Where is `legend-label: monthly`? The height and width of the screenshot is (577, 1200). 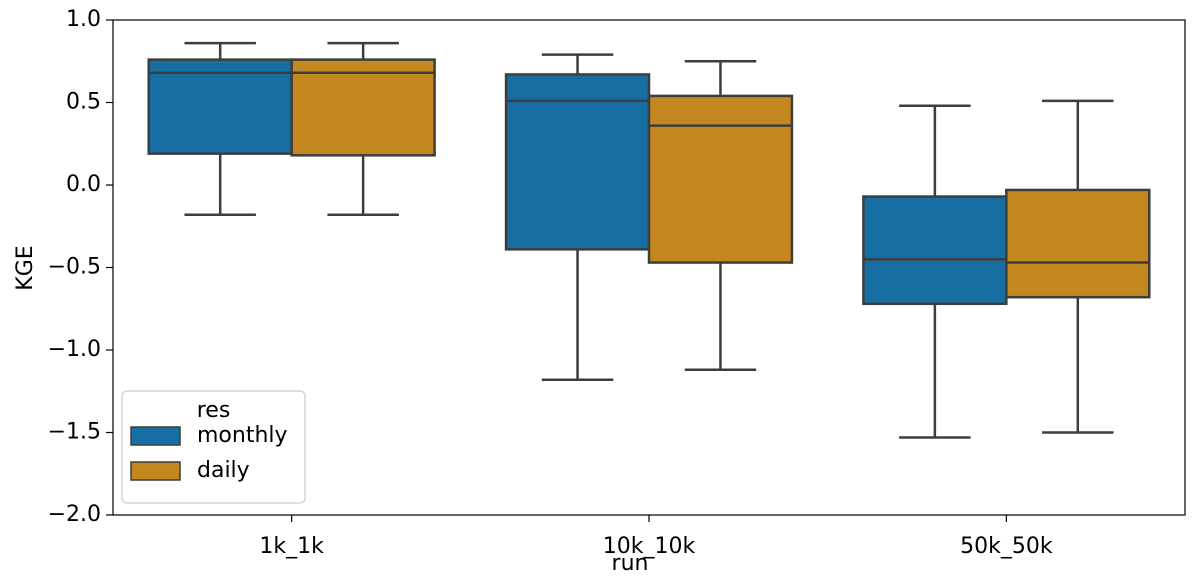
legend-label: monthly is located at coordinates (242, 435).